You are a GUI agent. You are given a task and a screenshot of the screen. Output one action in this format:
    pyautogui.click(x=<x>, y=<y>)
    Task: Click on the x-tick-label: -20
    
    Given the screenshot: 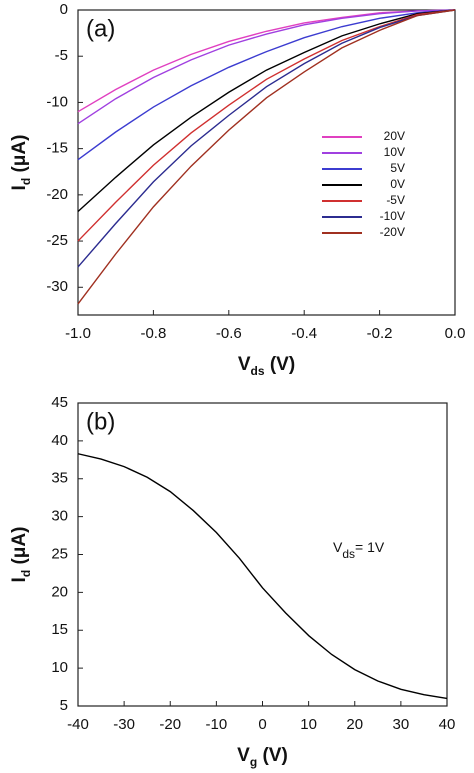 What is the action you would take?
    pyautogui.click(x=170, y=724)
    